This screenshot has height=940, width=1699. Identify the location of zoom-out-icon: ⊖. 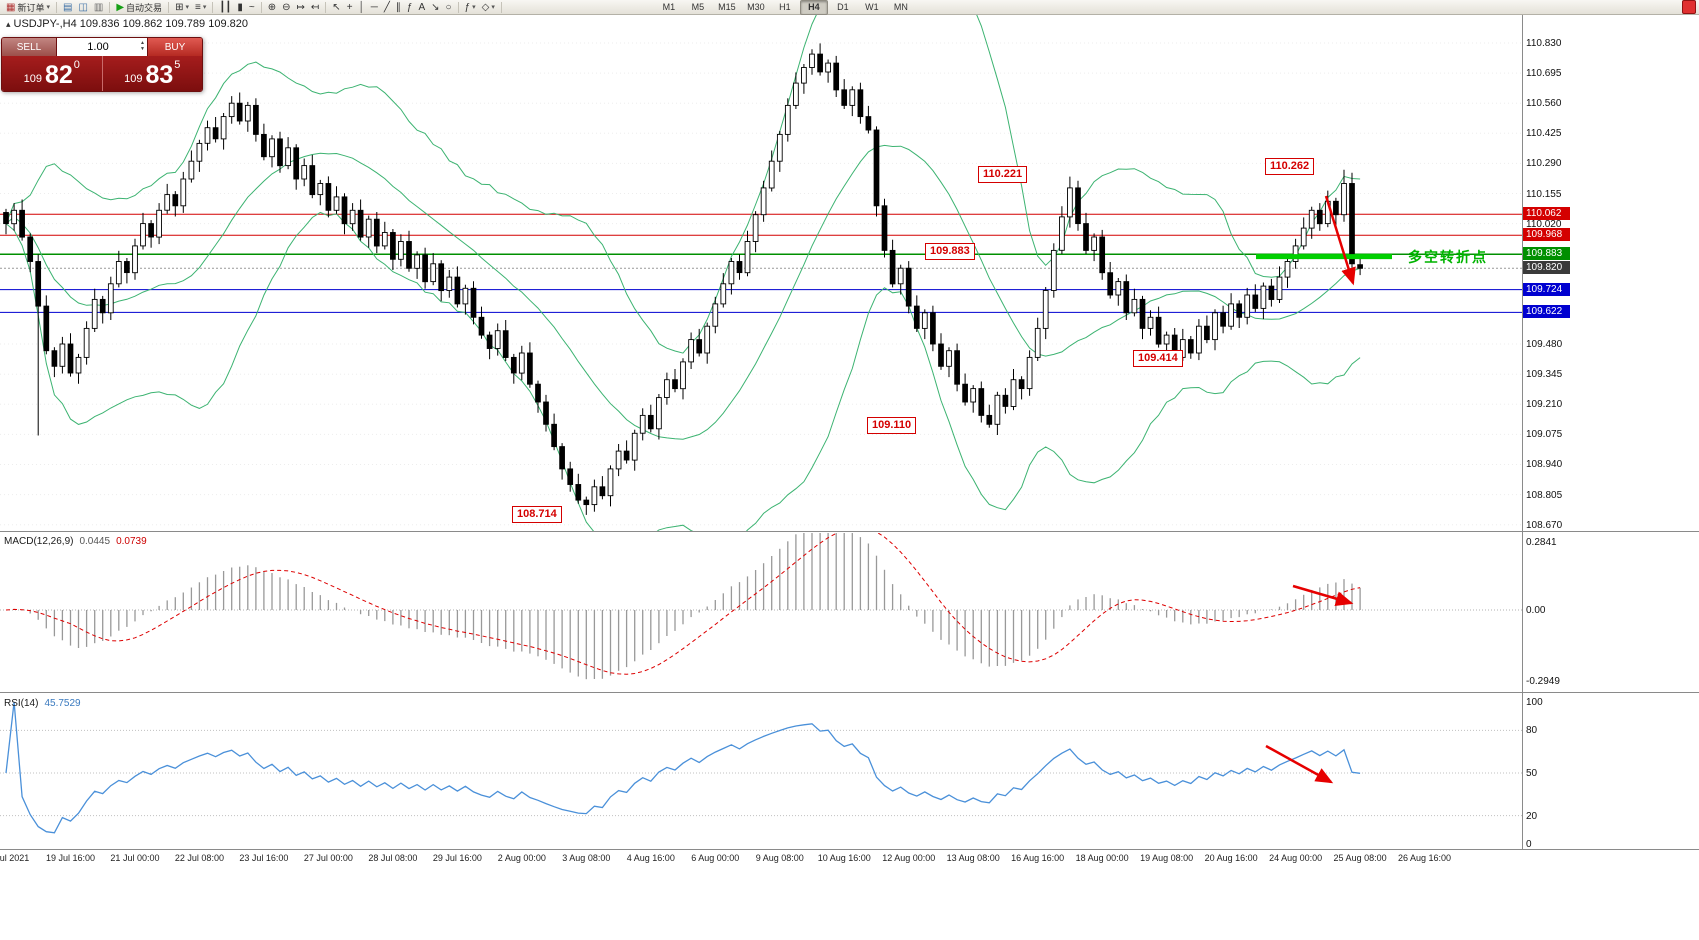
(286, 7).